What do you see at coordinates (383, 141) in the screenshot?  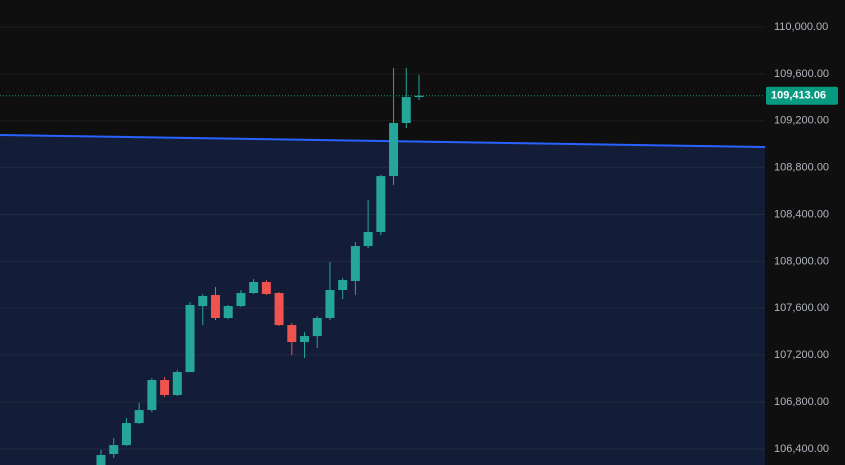 I see `trendline` at bounding box center [383, 141].